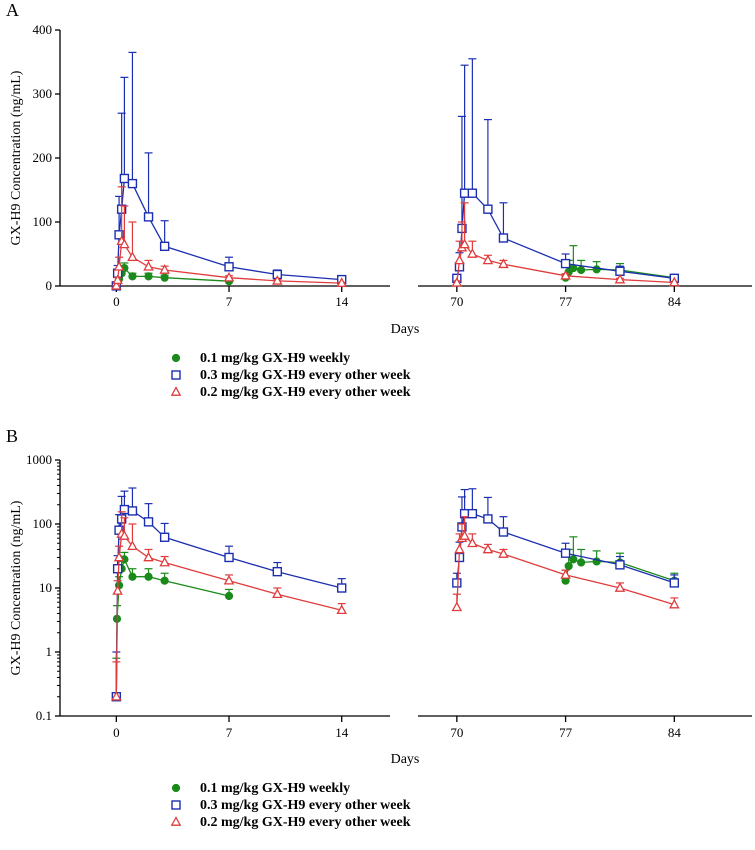 This screenshot has height=850, width=755. What do you see at coordinates (395, 618) in the screenshot?
I see `series-circle` at bounding box center [395, 618].